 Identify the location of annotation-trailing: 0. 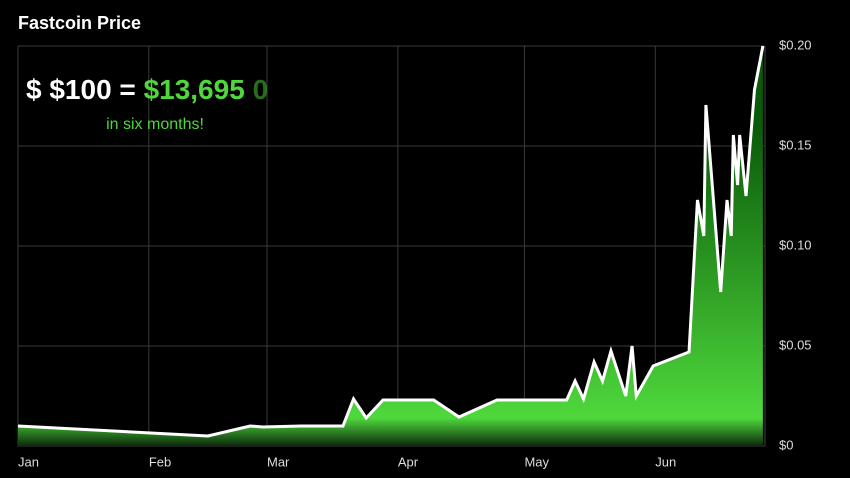
(261, 89).